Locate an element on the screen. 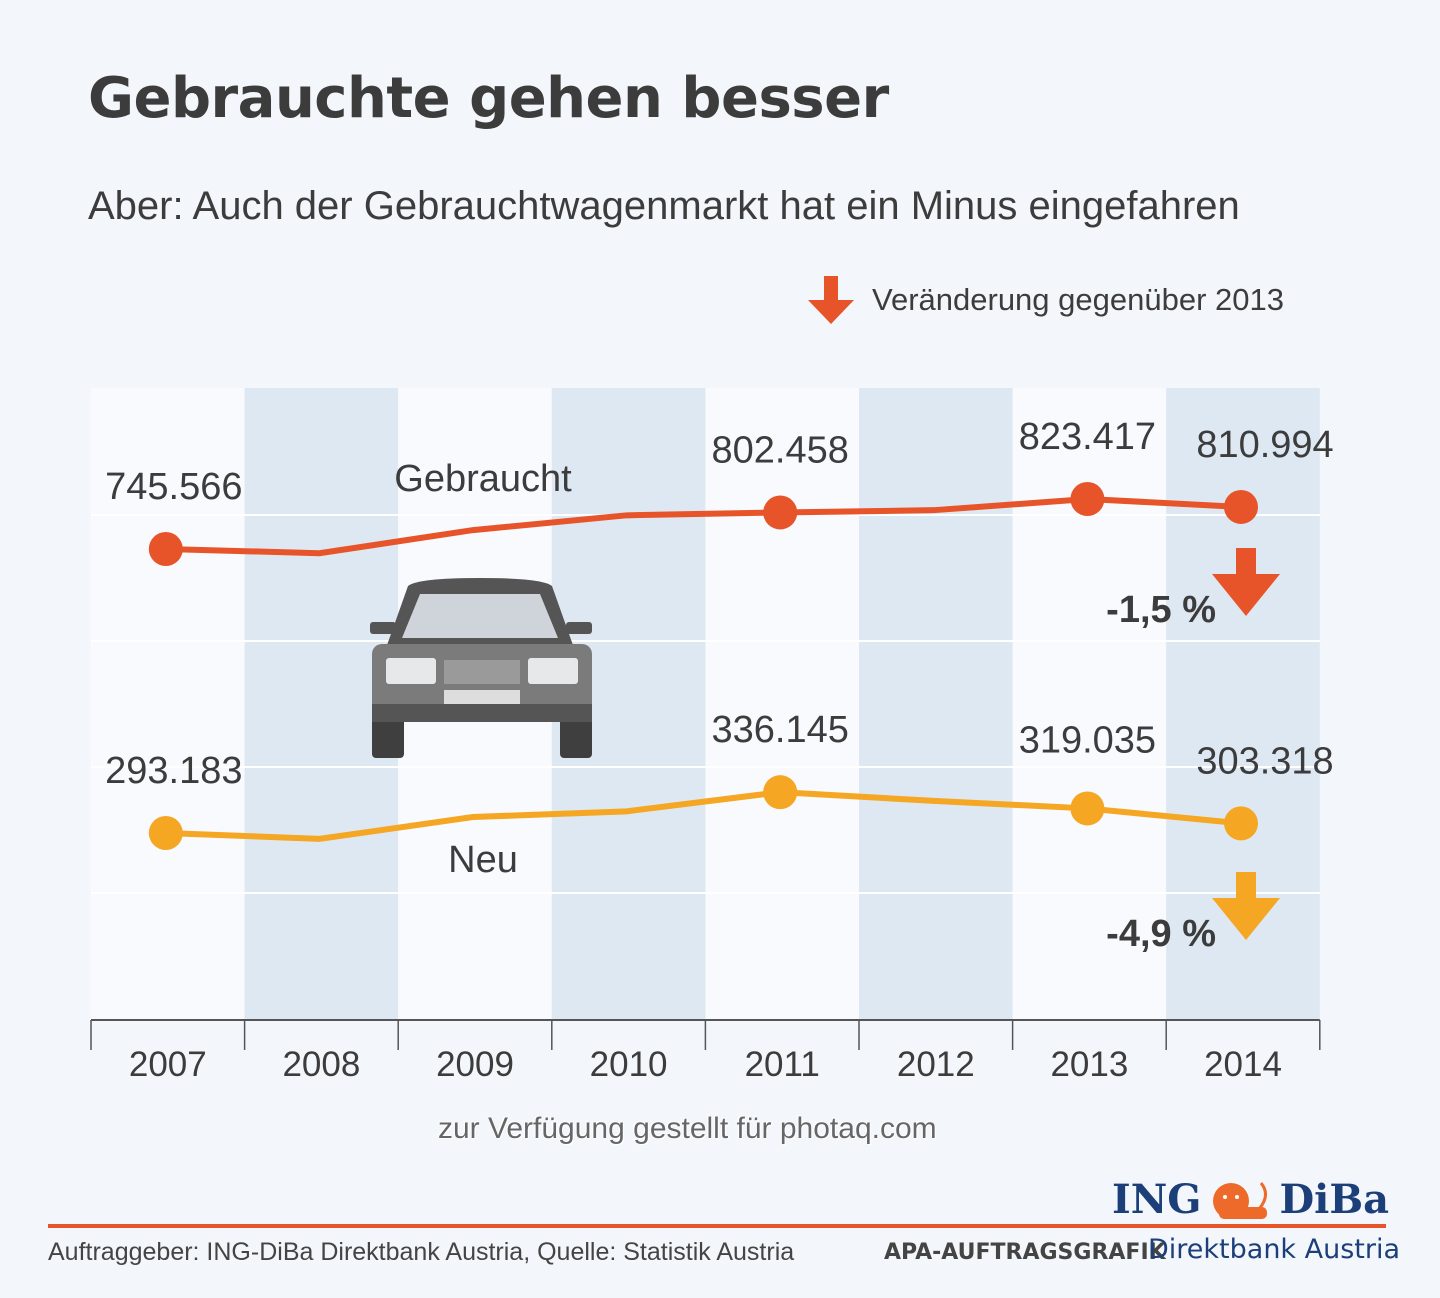 The width and height of the screenshot is (1440, 1298). x-tick-label: 2012 is located at coordinates (936, 1064).